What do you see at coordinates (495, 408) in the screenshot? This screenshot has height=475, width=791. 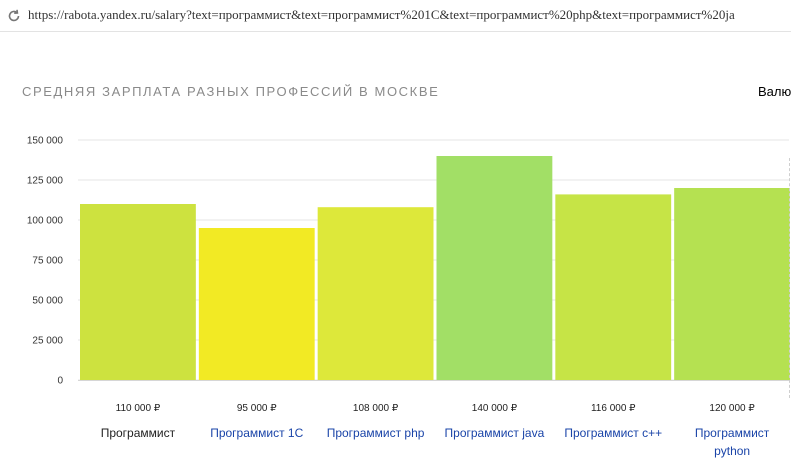 I see `bar-value-label: 140 000 ₽` at bounding box center [495, 408].